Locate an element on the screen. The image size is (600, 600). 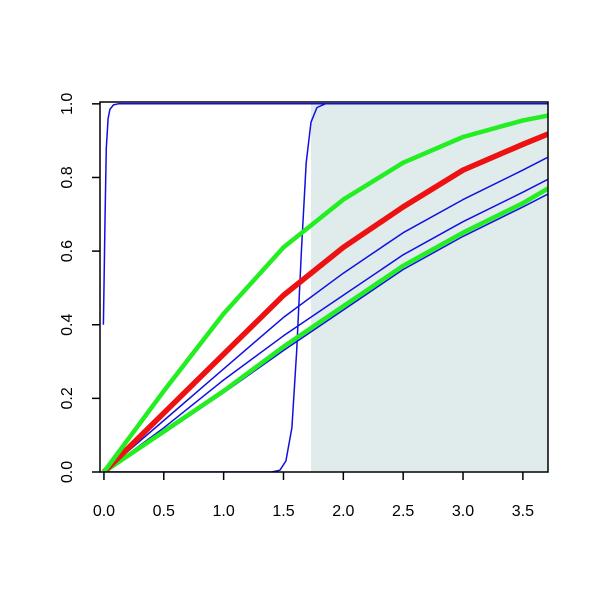
x-tick-label: 3.5 is located at coordinates (523, 511).